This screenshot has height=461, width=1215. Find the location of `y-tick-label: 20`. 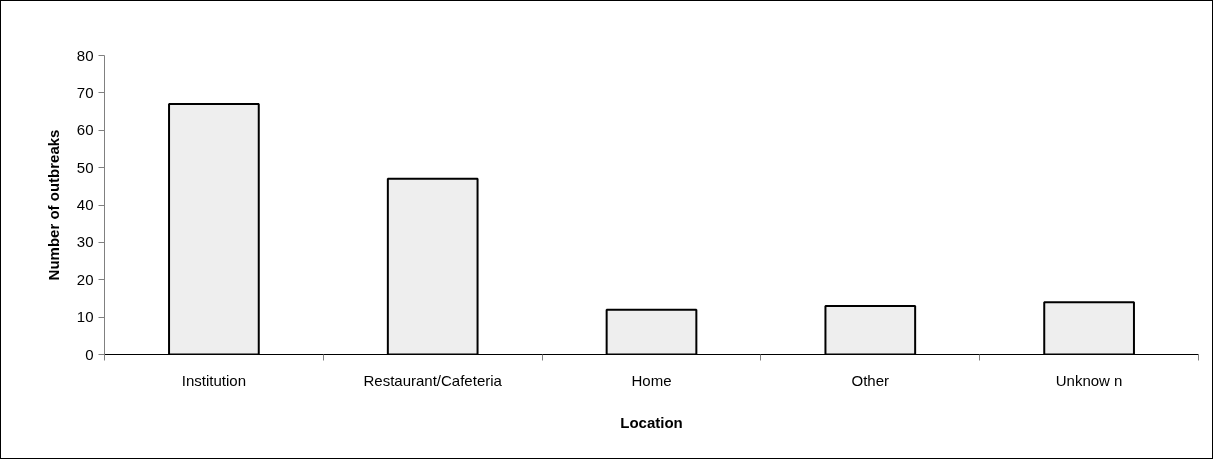

y-tick-label: 20 is located at coordinates (85, 279).